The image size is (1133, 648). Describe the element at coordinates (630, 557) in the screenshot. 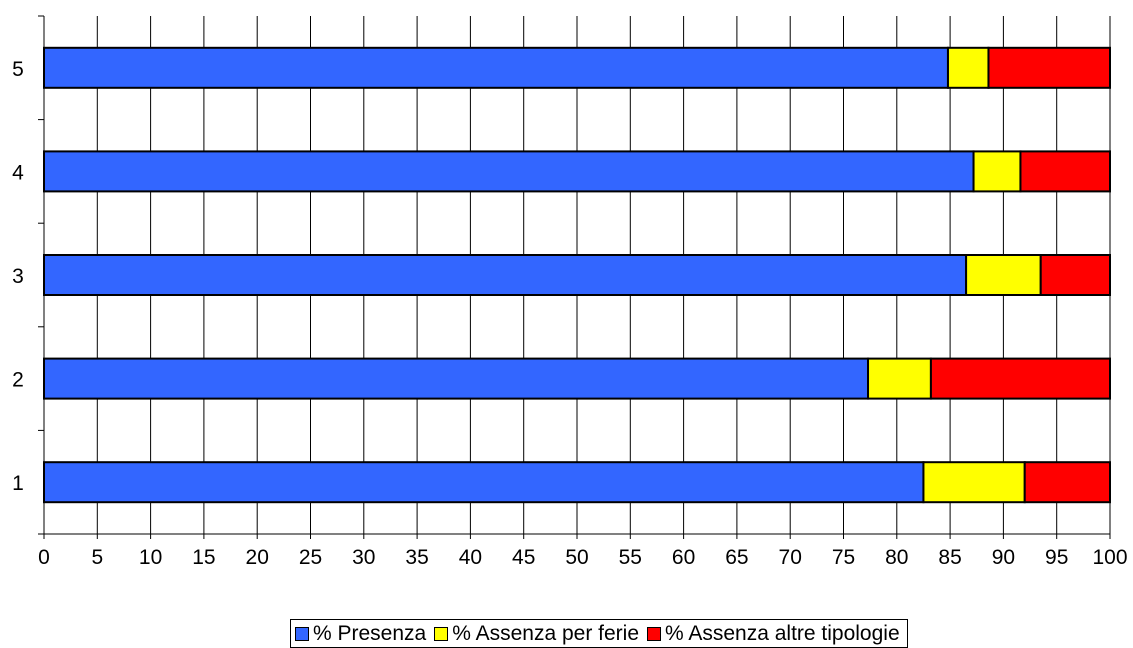

I see `x-tick-label-55: 55` at that location.